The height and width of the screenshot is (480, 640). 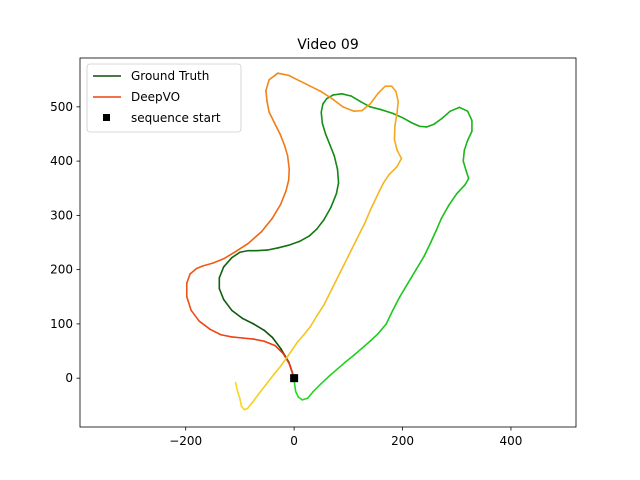 What do you see at coordinates (155, 97) in the screenshot?
I see `legend-label-deepvo: DeepVO` at bounding box center [155, 97].